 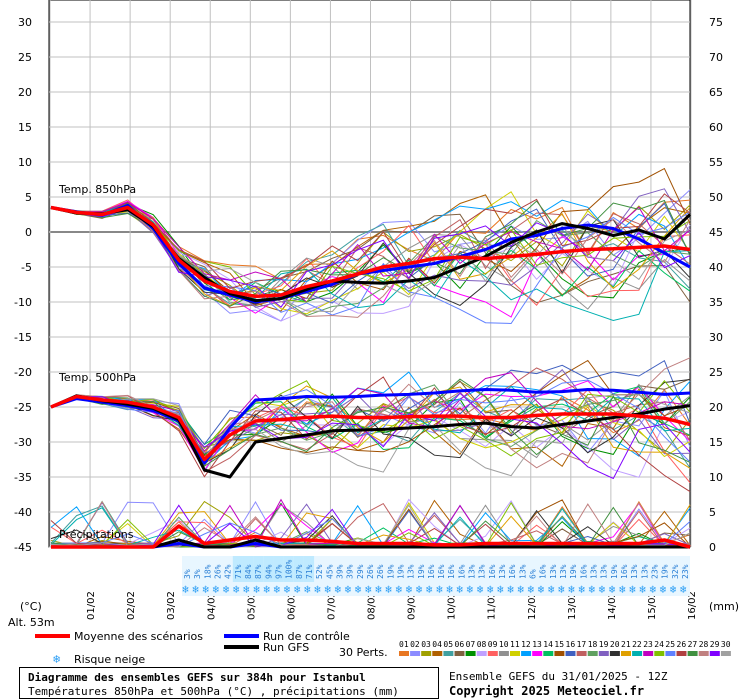 What do you see at coordinates (526, 644) in the screenshot?
I see `pert-number: 12` at bounding box center [526, 644].